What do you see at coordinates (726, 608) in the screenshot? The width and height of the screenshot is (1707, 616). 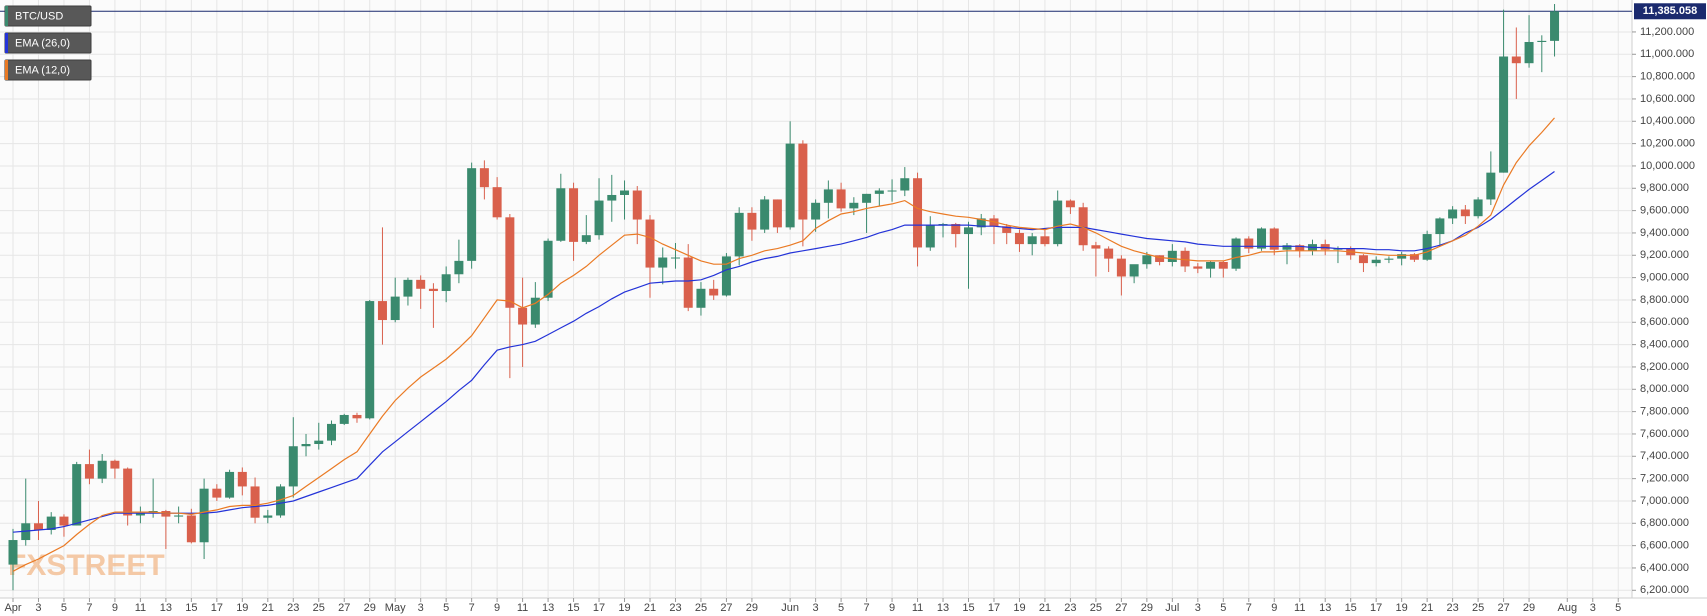 I see `x-tick-label: 27` at bounding box center [726, 608].